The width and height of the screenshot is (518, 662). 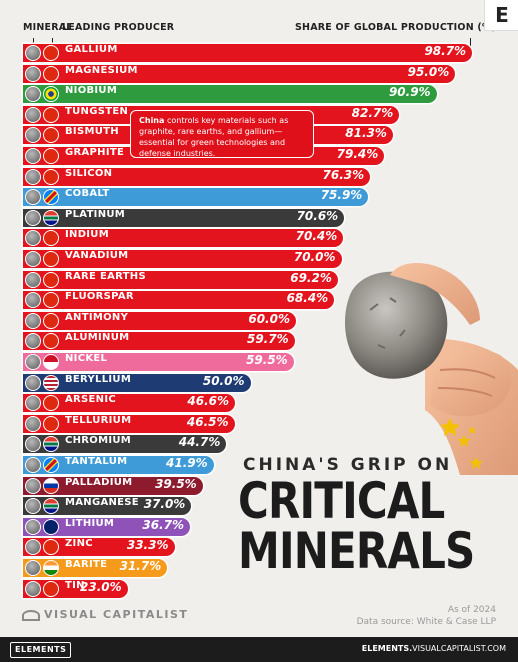 I want to click on bar-rare-earths, so click(x=180, y=279).